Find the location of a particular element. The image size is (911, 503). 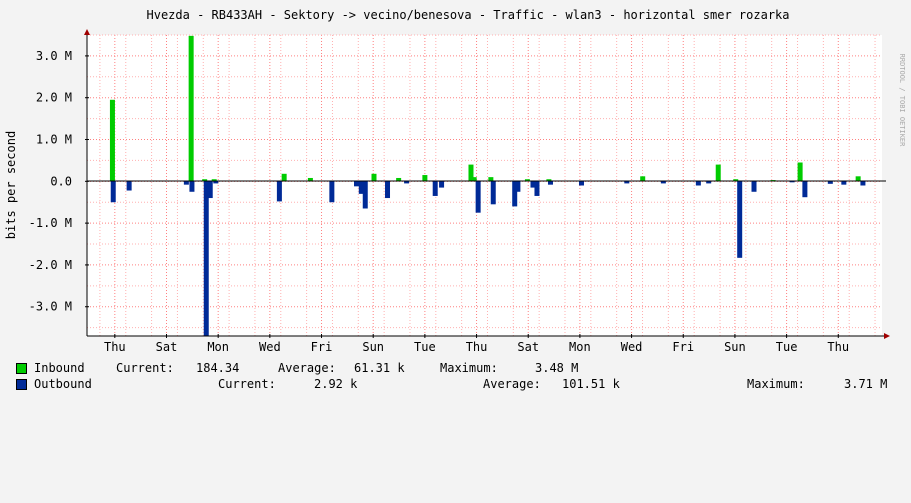

y-tick-label: 0.0 is located at coordinates (61, 181).